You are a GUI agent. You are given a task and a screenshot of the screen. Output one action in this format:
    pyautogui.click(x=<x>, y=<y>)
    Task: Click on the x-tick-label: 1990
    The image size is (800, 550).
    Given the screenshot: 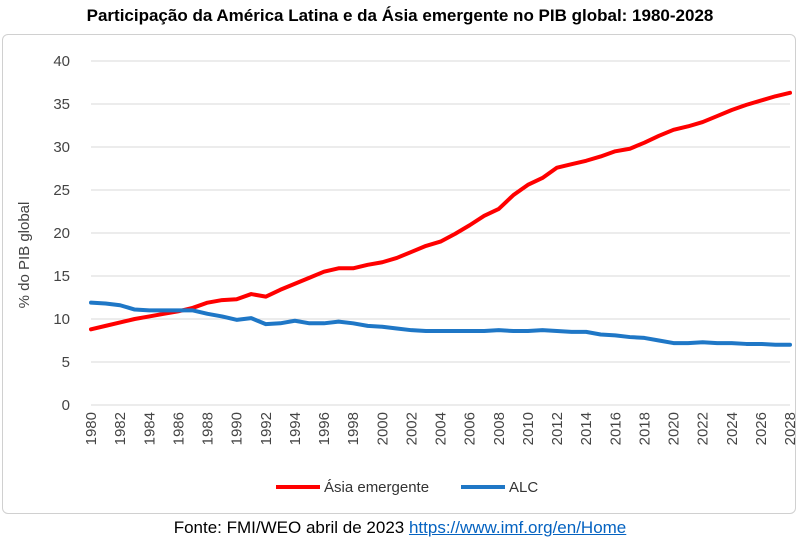 What is the action you would take?
    pyautogui.click(x=237, y=428)
    